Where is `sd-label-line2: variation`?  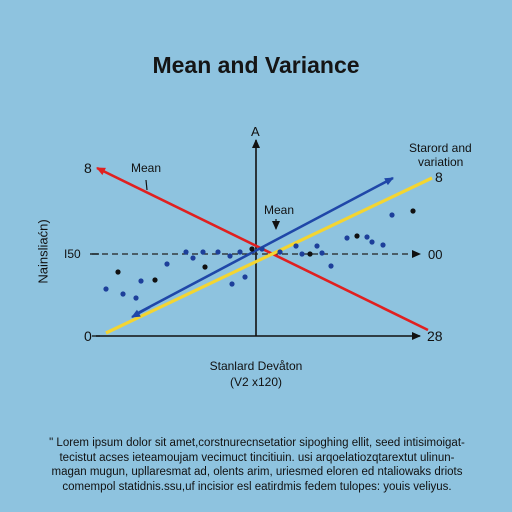 sd-label-line2: variation is located at coordinates (441, 162).